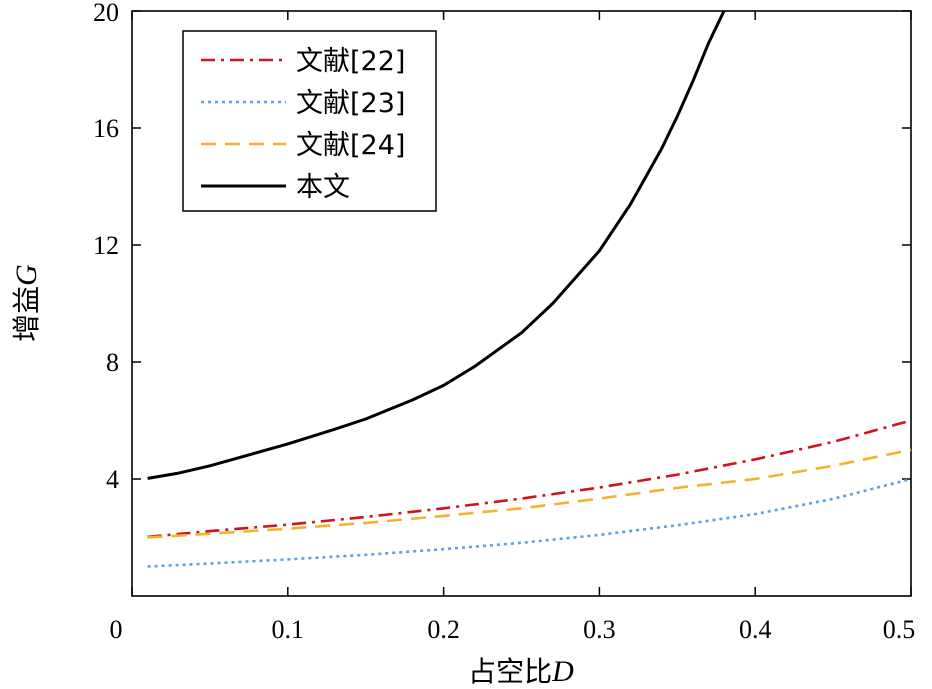 Image resolution: width=932 pixels, height=689 pixels. What do you see at coordinates (106, 13) in the screenshot?
I see `y-tick-label: 20` at bounding box center [106, 13].